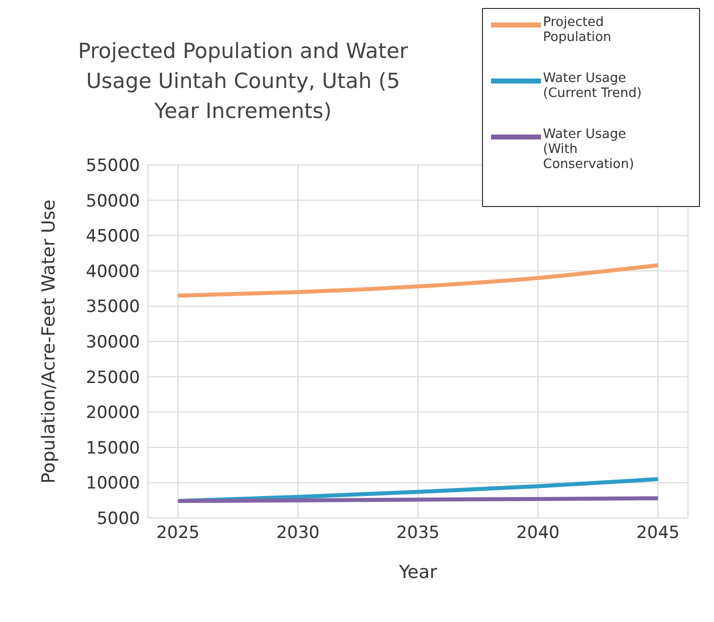  I want to click on x-tick-label: 2045, so click(658, 533).